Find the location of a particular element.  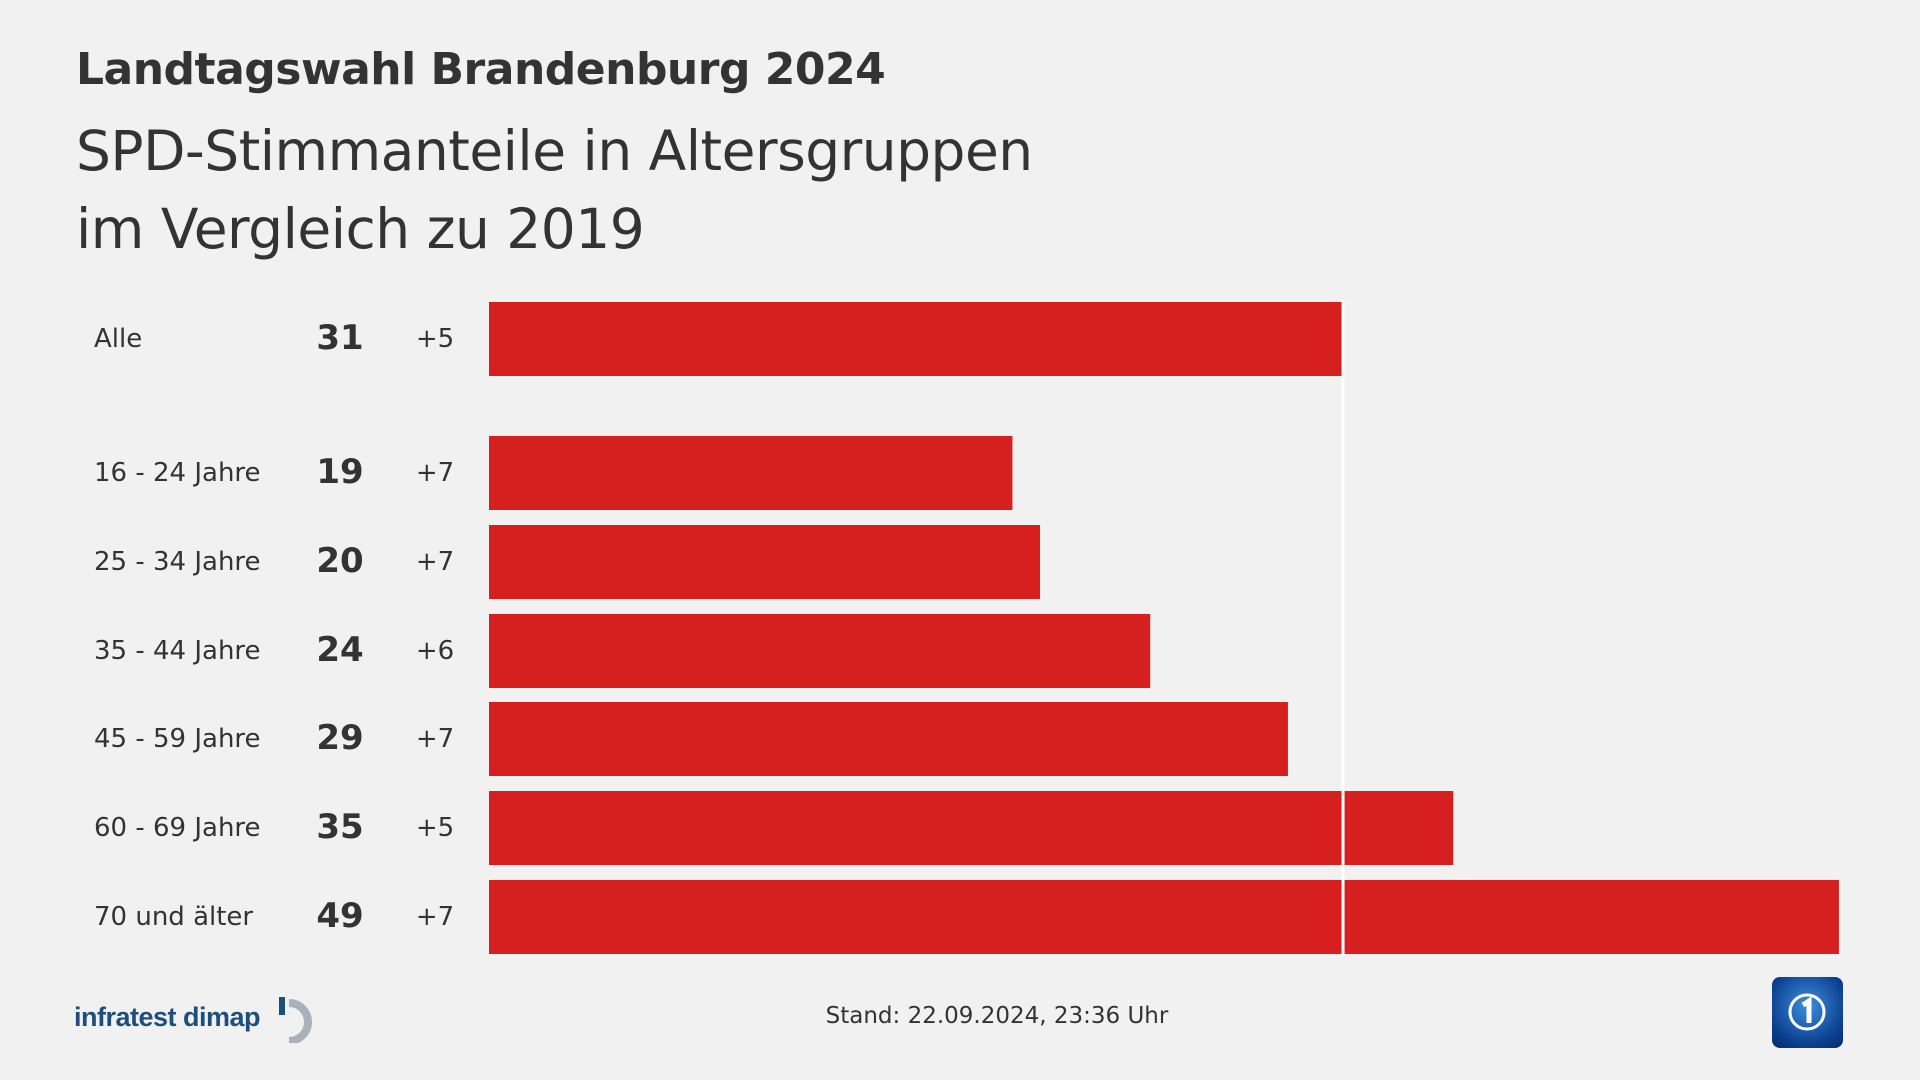

value-label: 24 is located at coordinates (340, 650).